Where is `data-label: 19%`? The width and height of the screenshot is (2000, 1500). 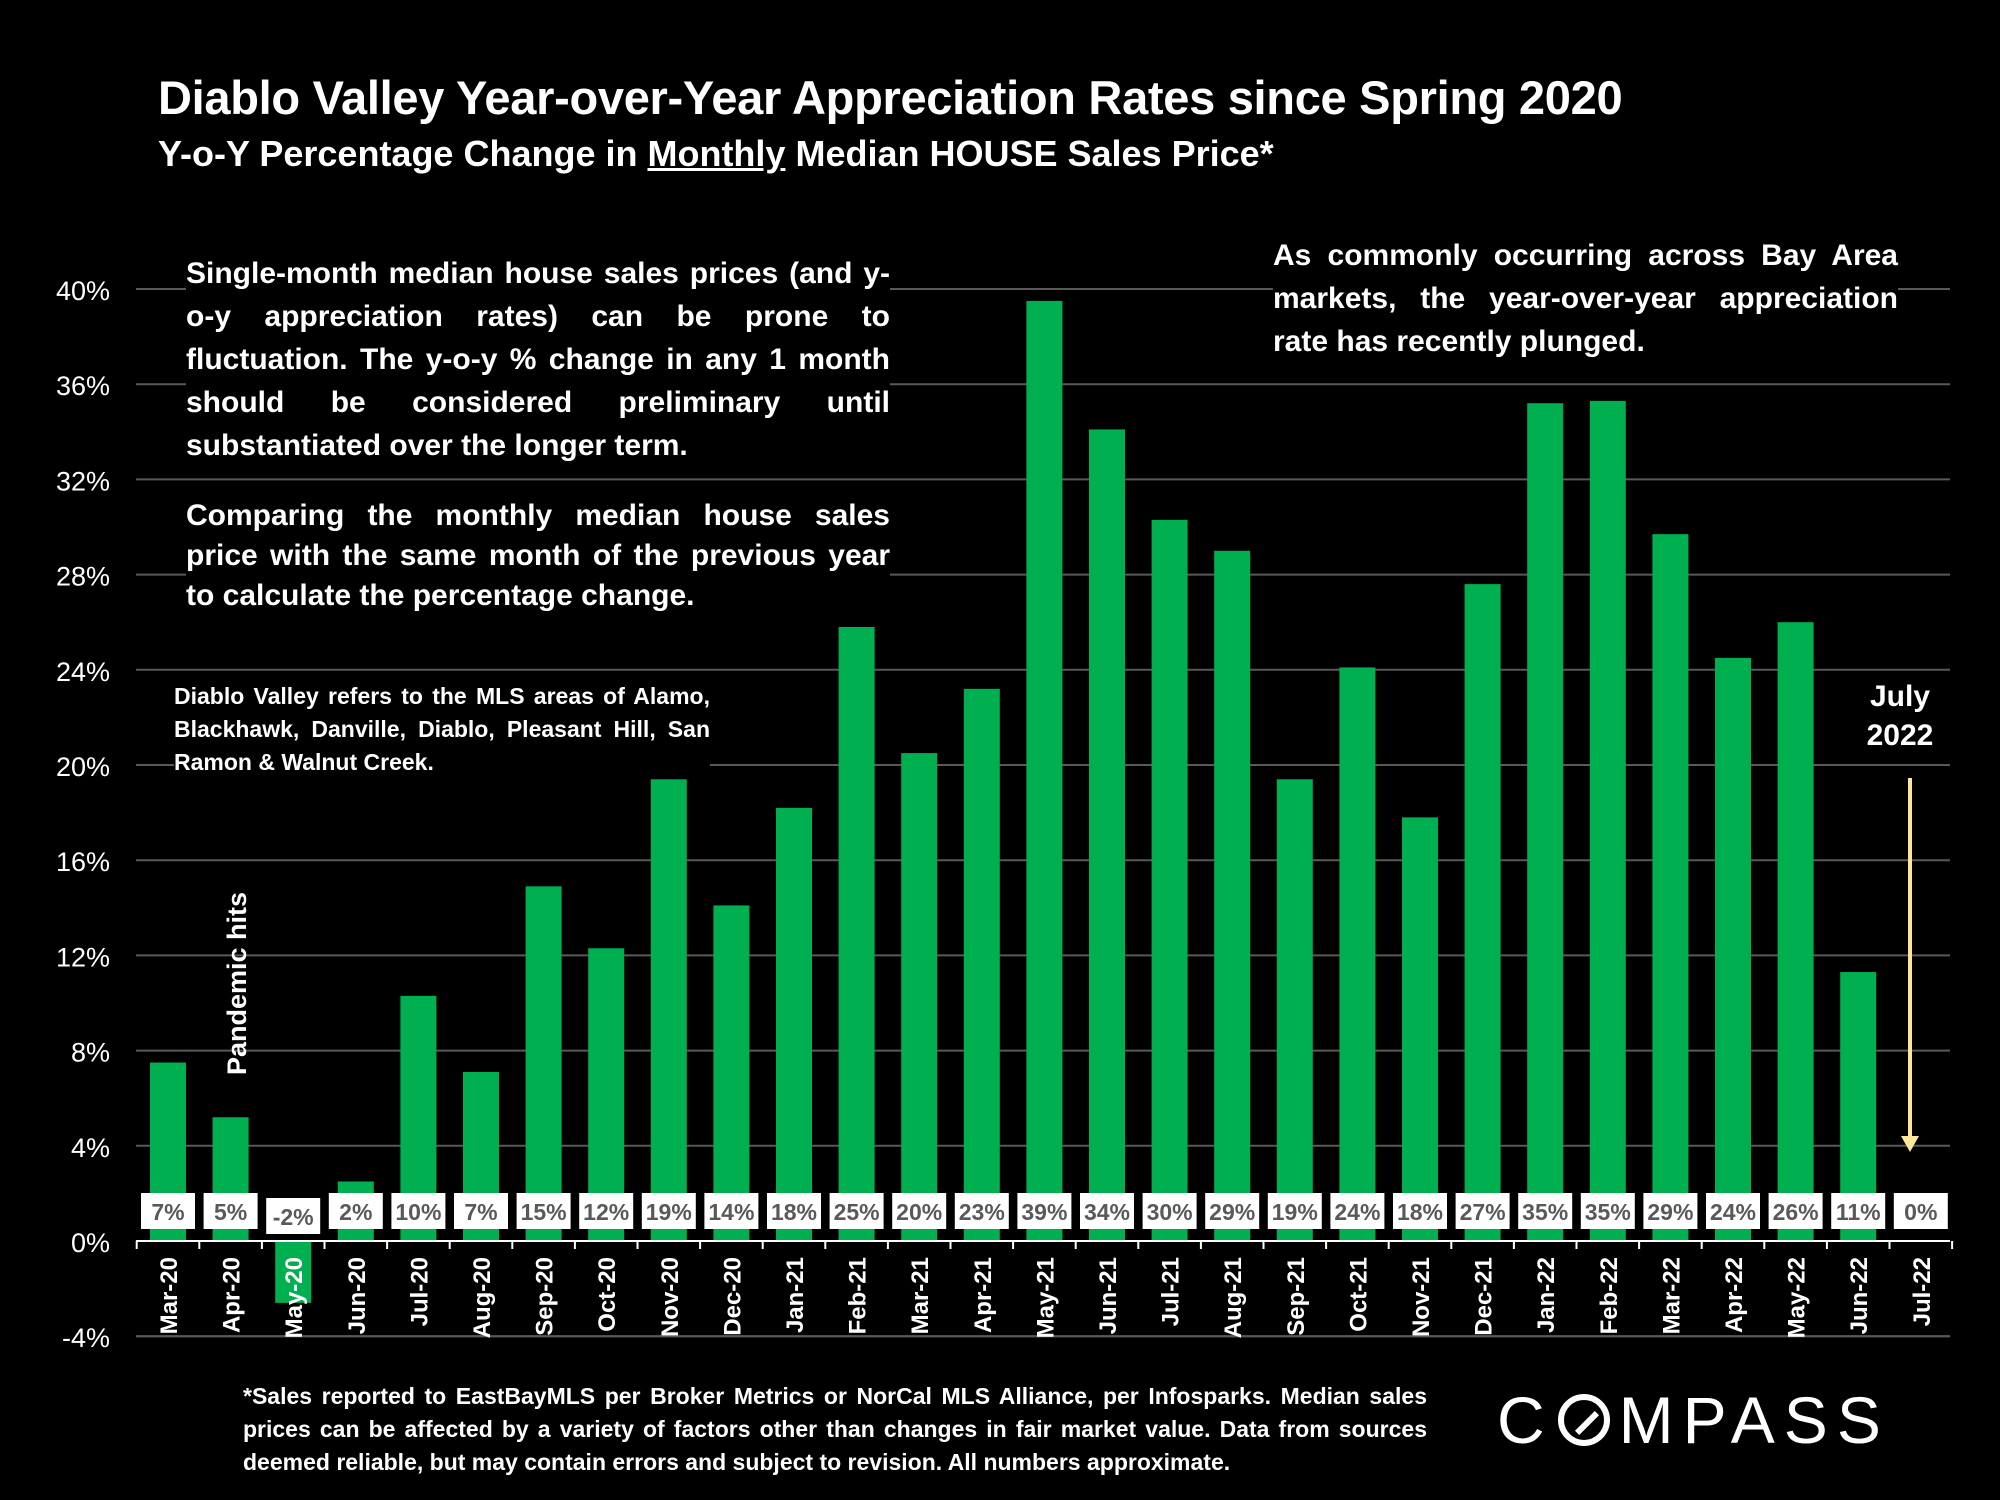 data-label: 19% is located at coordinates (669, 1212).